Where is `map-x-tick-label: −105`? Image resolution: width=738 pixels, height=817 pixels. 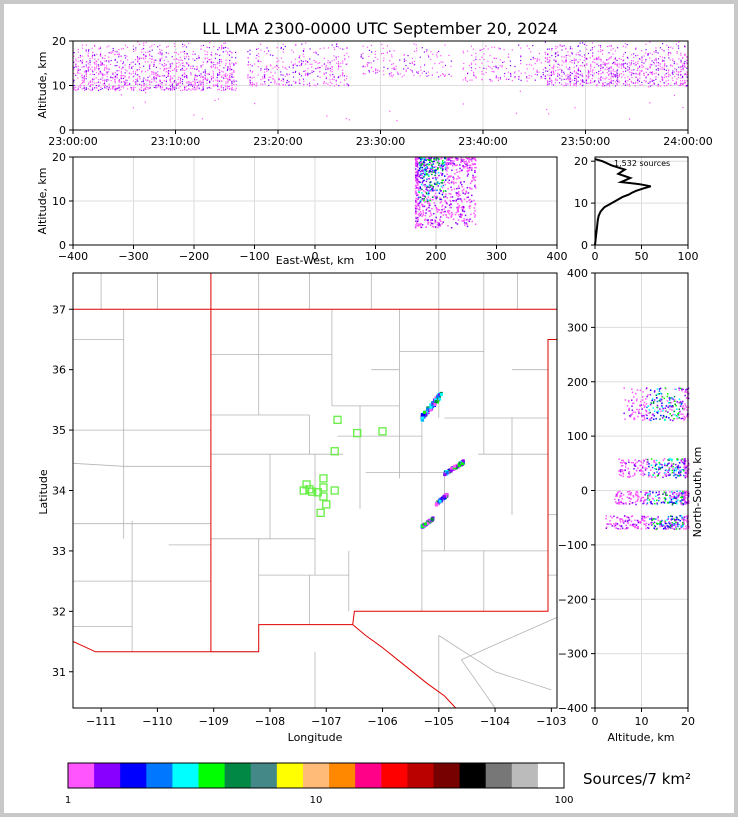
map-x-tick-label: −105 is located at coordinates (439, 721).